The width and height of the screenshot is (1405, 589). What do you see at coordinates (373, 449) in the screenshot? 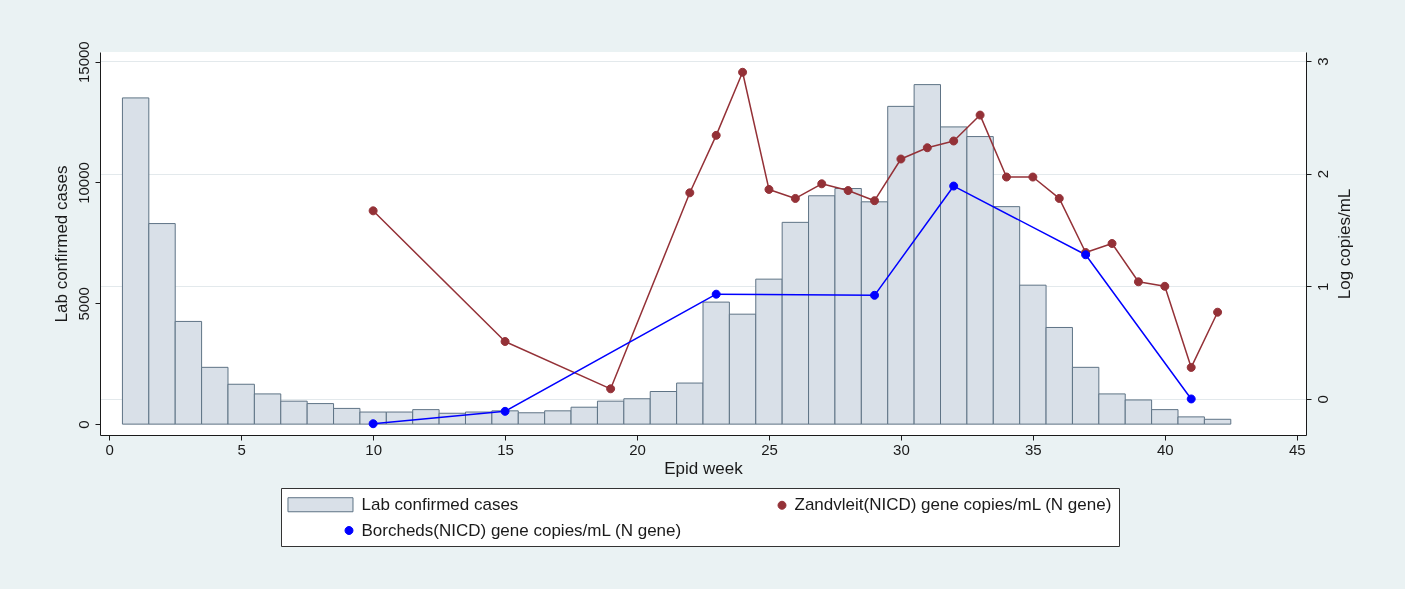
I see `x-tick-label: 10` at bounding box center [373, 449].